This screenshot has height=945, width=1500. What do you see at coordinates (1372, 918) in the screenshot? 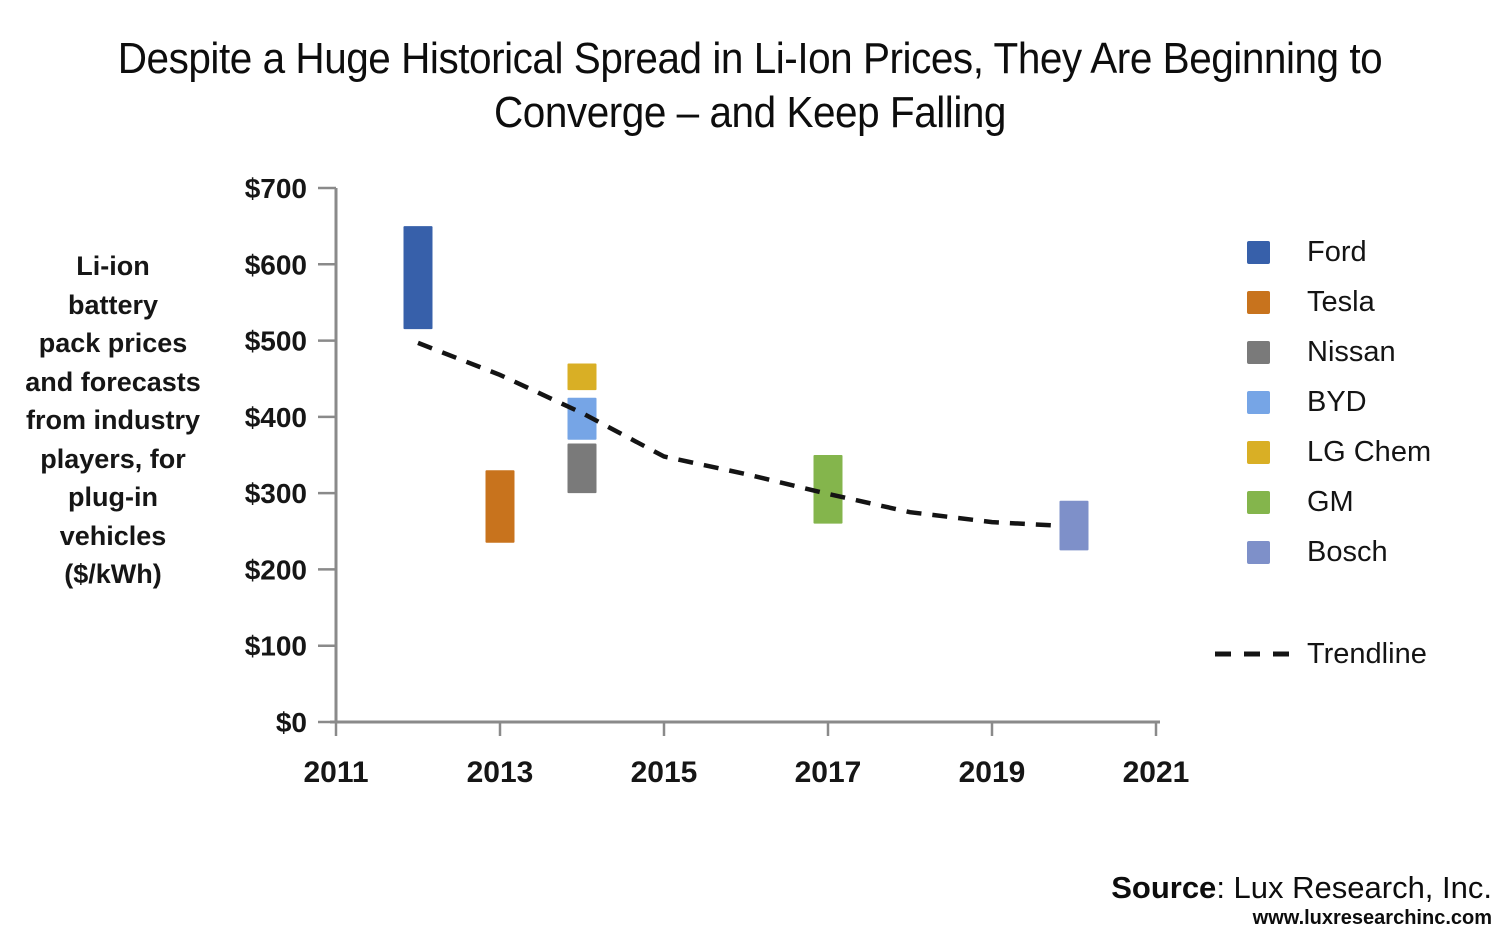
I see `source-url: www.luxresearchinc.com` at bounding box center [1372, 918].